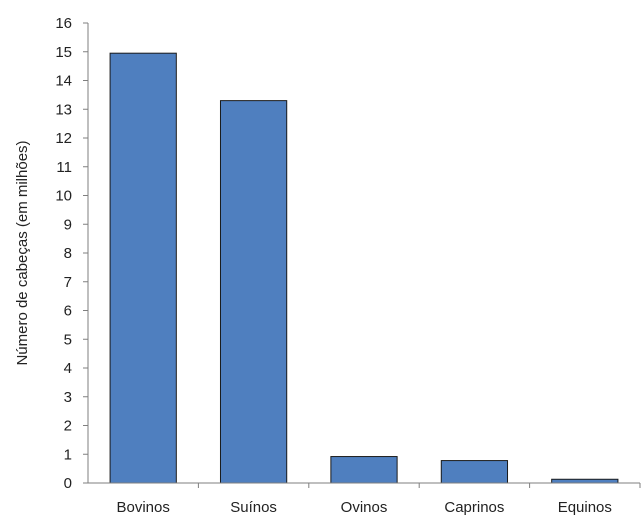 The height and width of the screenshot is (519, 642). What do you see at coordinates (143, 268) in the screenshot?
I see `bar-bovinos` at bounding box center [143, 268].